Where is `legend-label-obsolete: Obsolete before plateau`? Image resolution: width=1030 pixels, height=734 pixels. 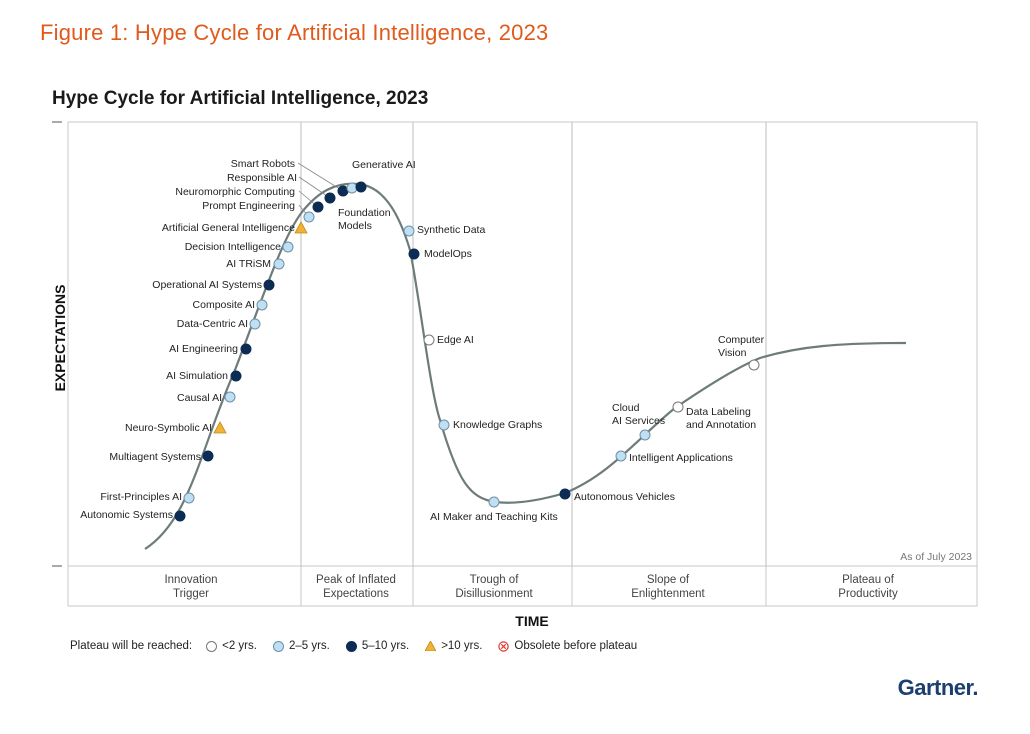 legend-label-obsolete: Obsolete before plateau is located at coordinates (576, 646).